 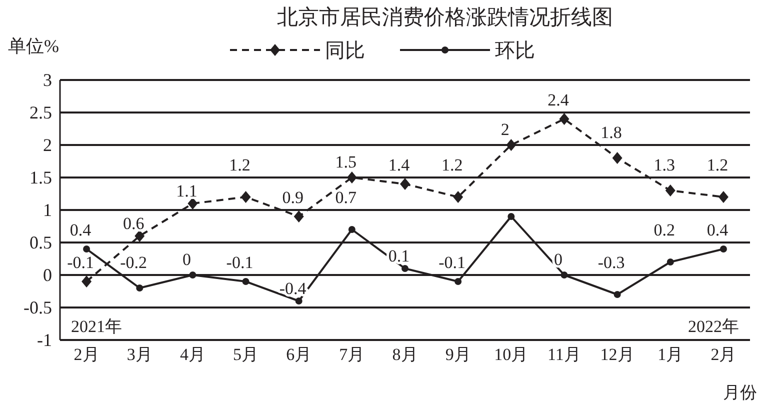 What do you see at coordinates (41, 178) in the screenshot?
I see `y-tick-label: 1.5` at bounding box center [41, 178].